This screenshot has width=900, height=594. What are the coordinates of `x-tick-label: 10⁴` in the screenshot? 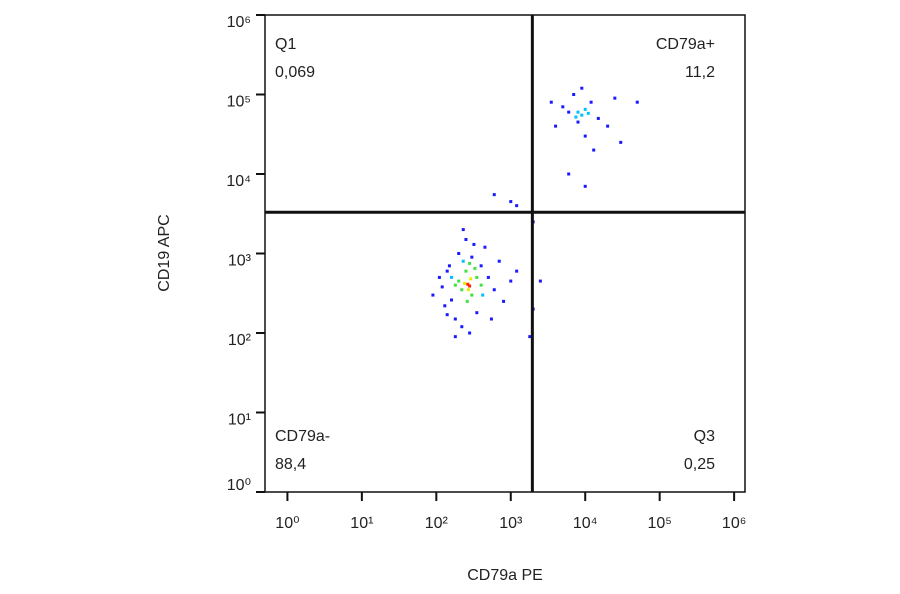 It's located at (585, 523).